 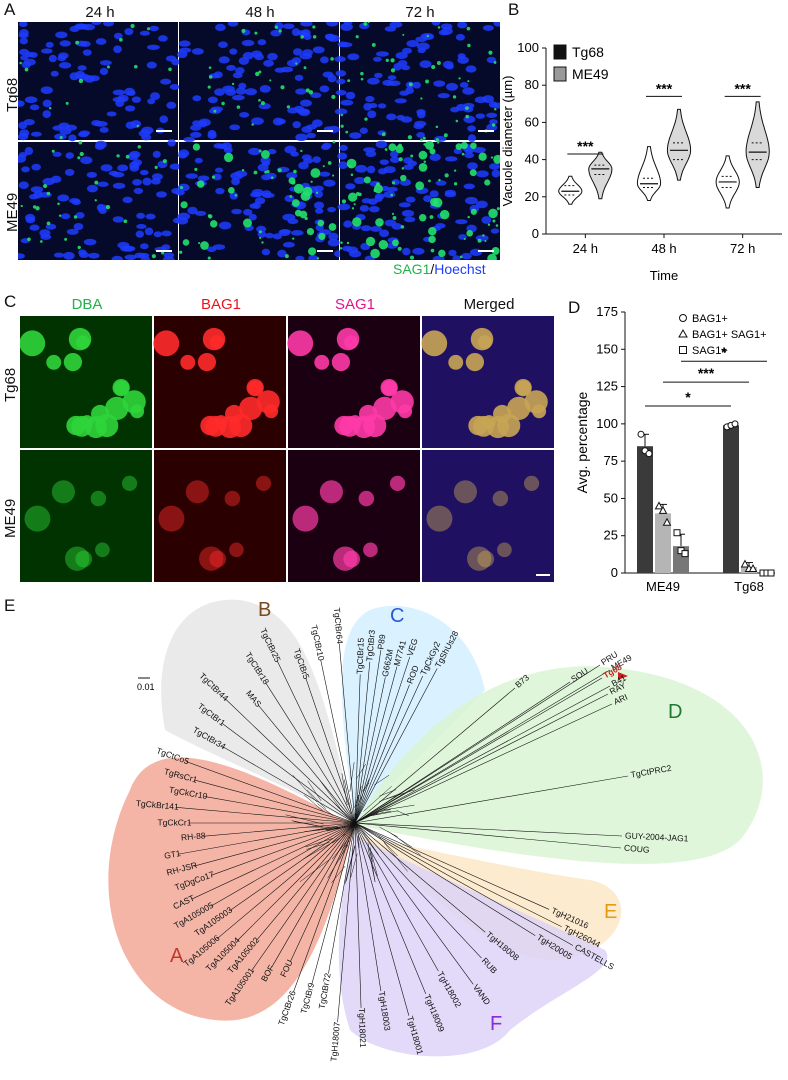 What do you see at coordinates (559, 765) in the screenshot?
I see `clade-region-D` at bounding box center [559, 765].